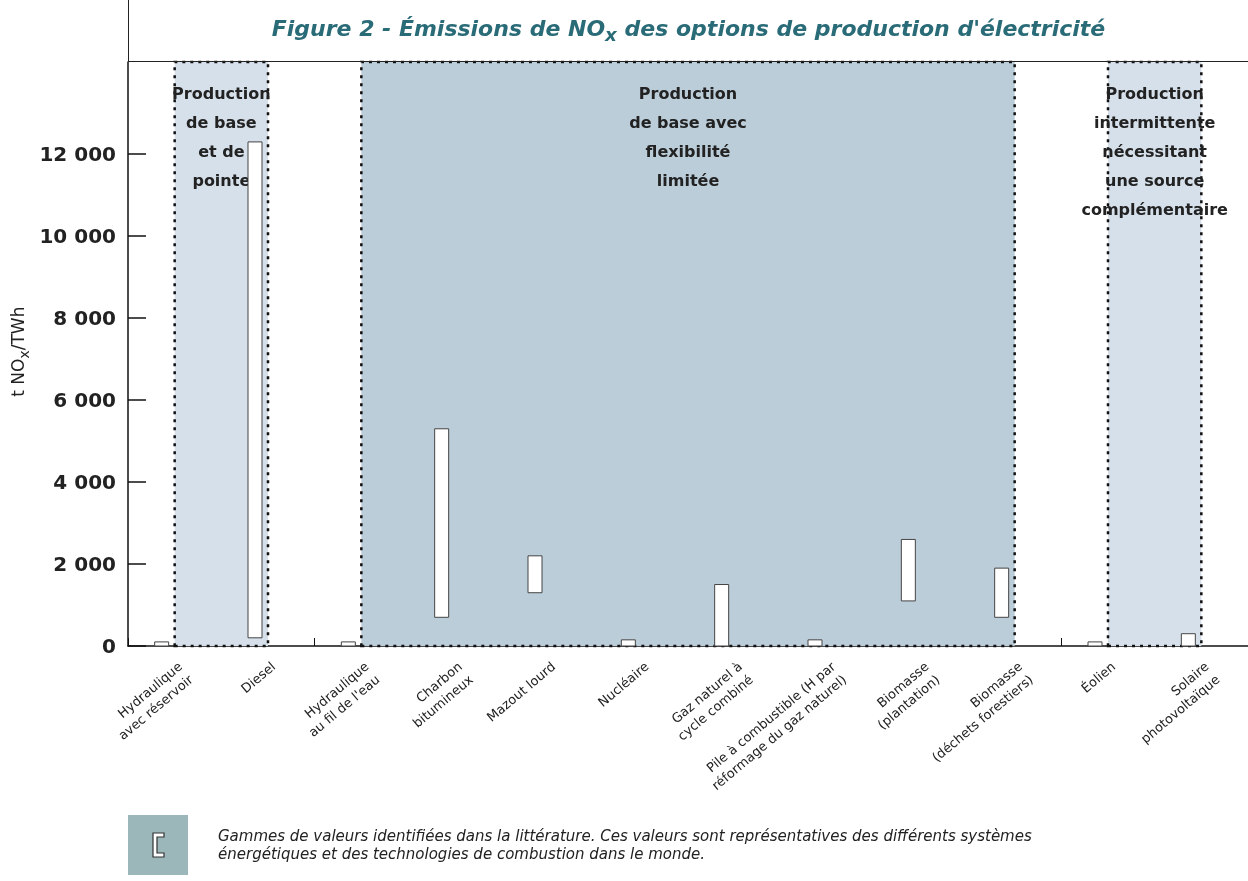  What do you see at coordinates (84, 564) in the screenshot?
I see `y-tick-label: 2 000` at bounding box center [84, 564].